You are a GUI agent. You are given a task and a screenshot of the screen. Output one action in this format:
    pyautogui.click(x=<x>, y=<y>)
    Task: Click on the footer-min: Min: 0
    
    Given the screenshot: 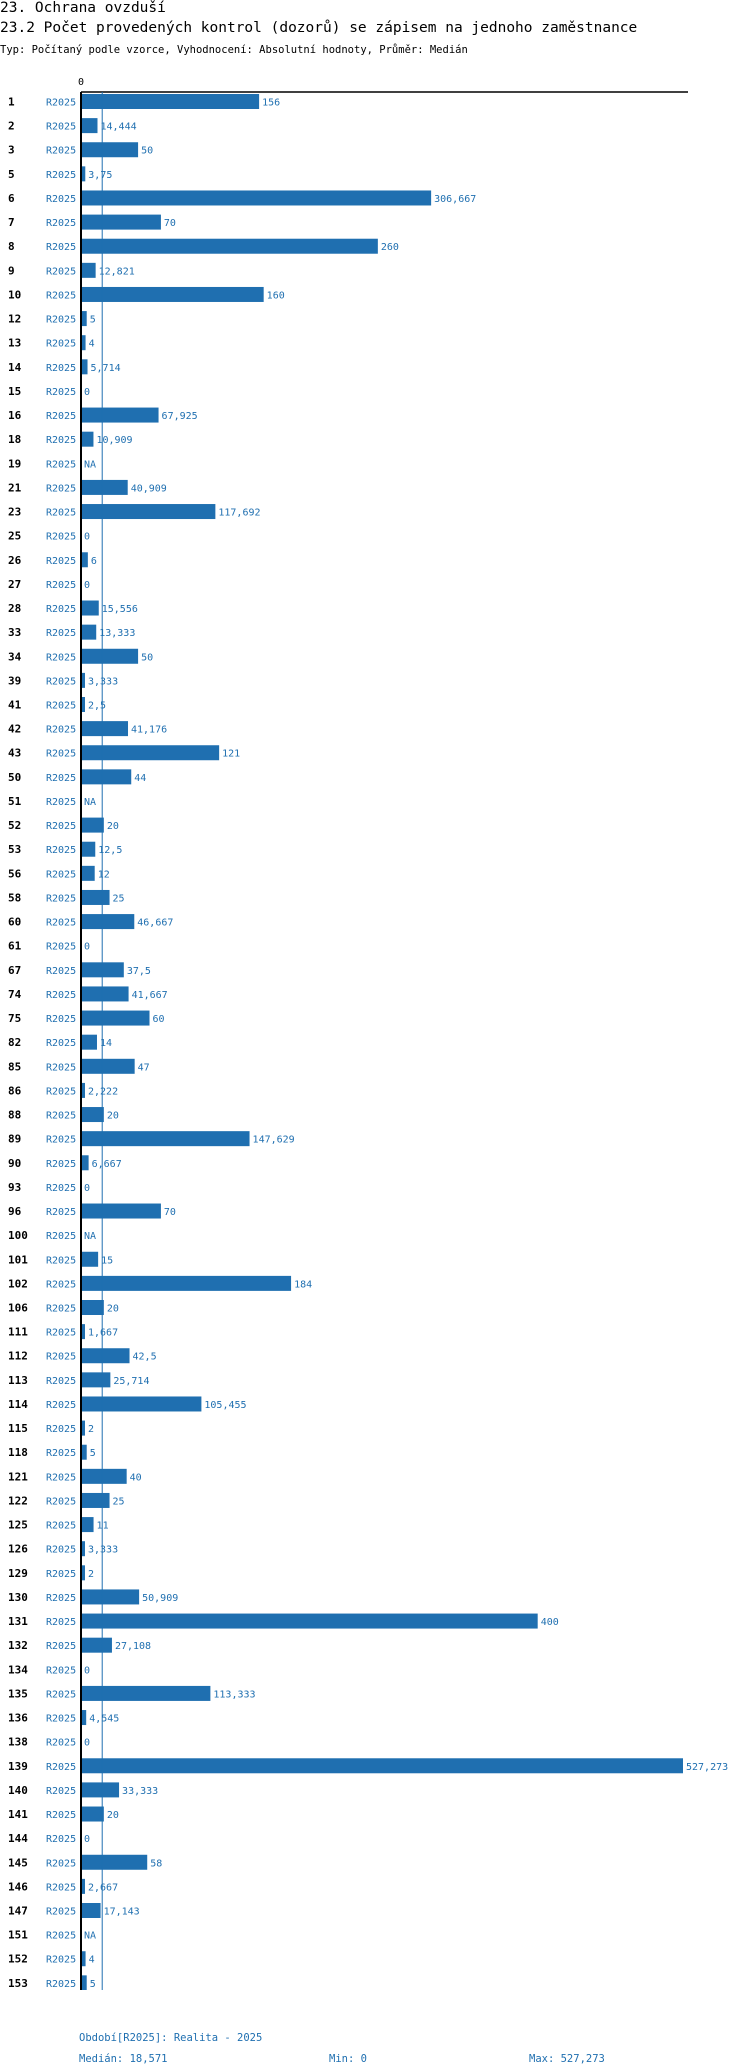 What is the action you would take?
    pyautogui.click(x=348, y=2059)
    